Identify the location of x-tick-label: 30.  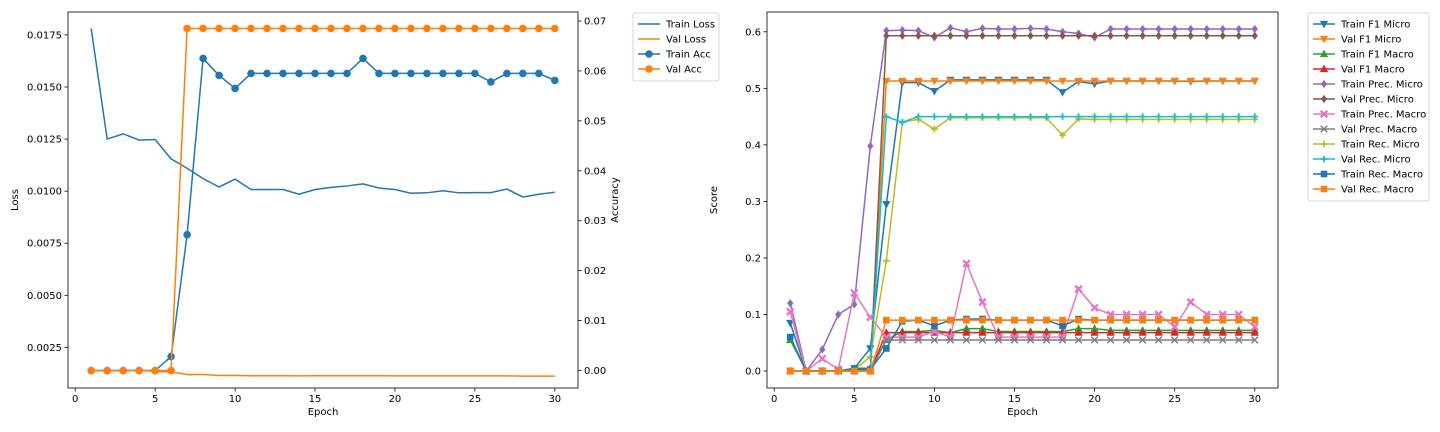
(554, 399).